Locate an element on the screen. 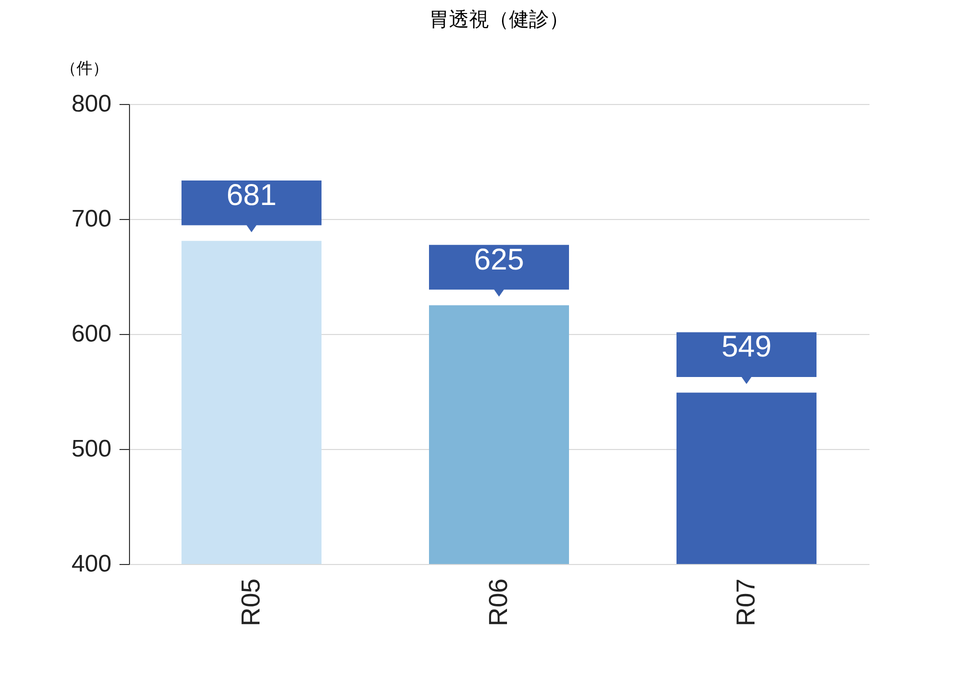  x-tick-label: R07 is located at coordinates (745, 602).